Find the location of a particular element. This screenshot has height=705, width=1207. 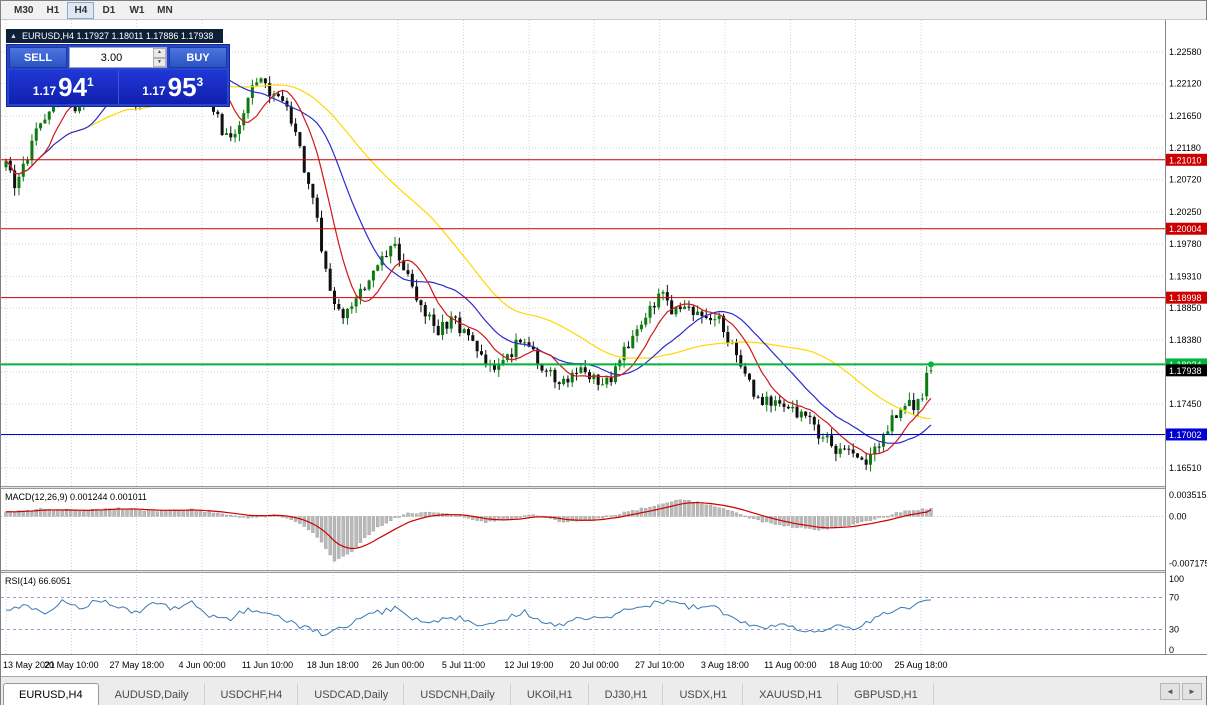

svg-text: 1.16510 is located at coordinates (1185, 468).